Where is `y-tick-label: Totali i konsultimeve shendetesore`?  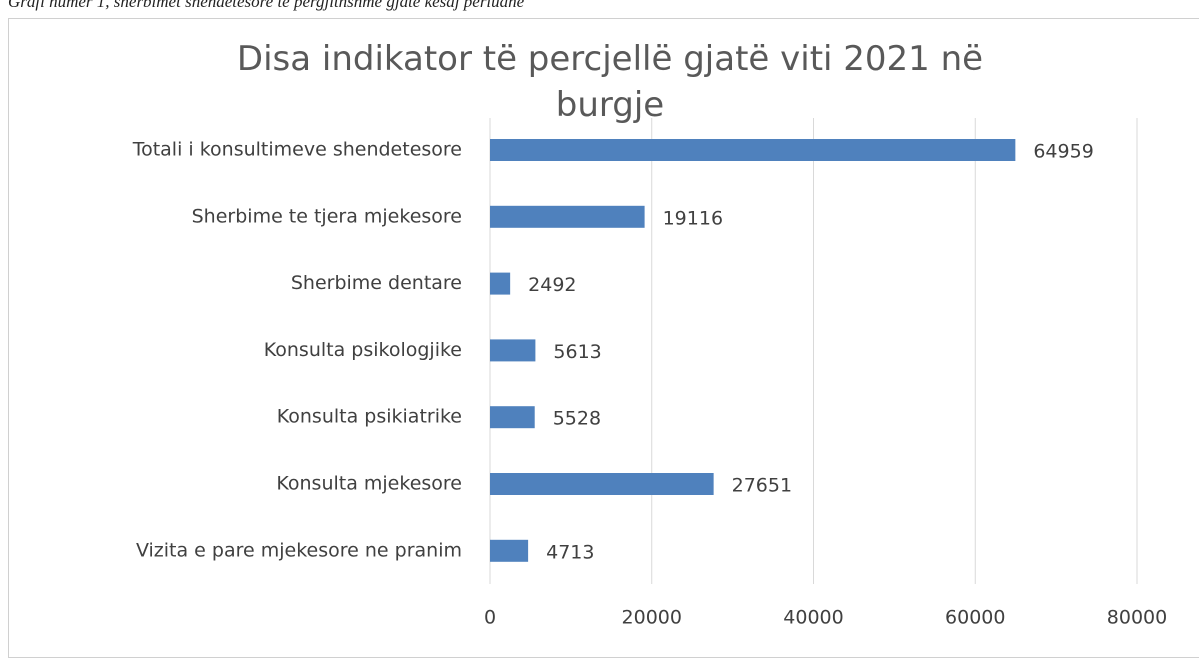
y-tick-label: Totali i konsultimeve shendetesore is located at coordinates (297, 150).